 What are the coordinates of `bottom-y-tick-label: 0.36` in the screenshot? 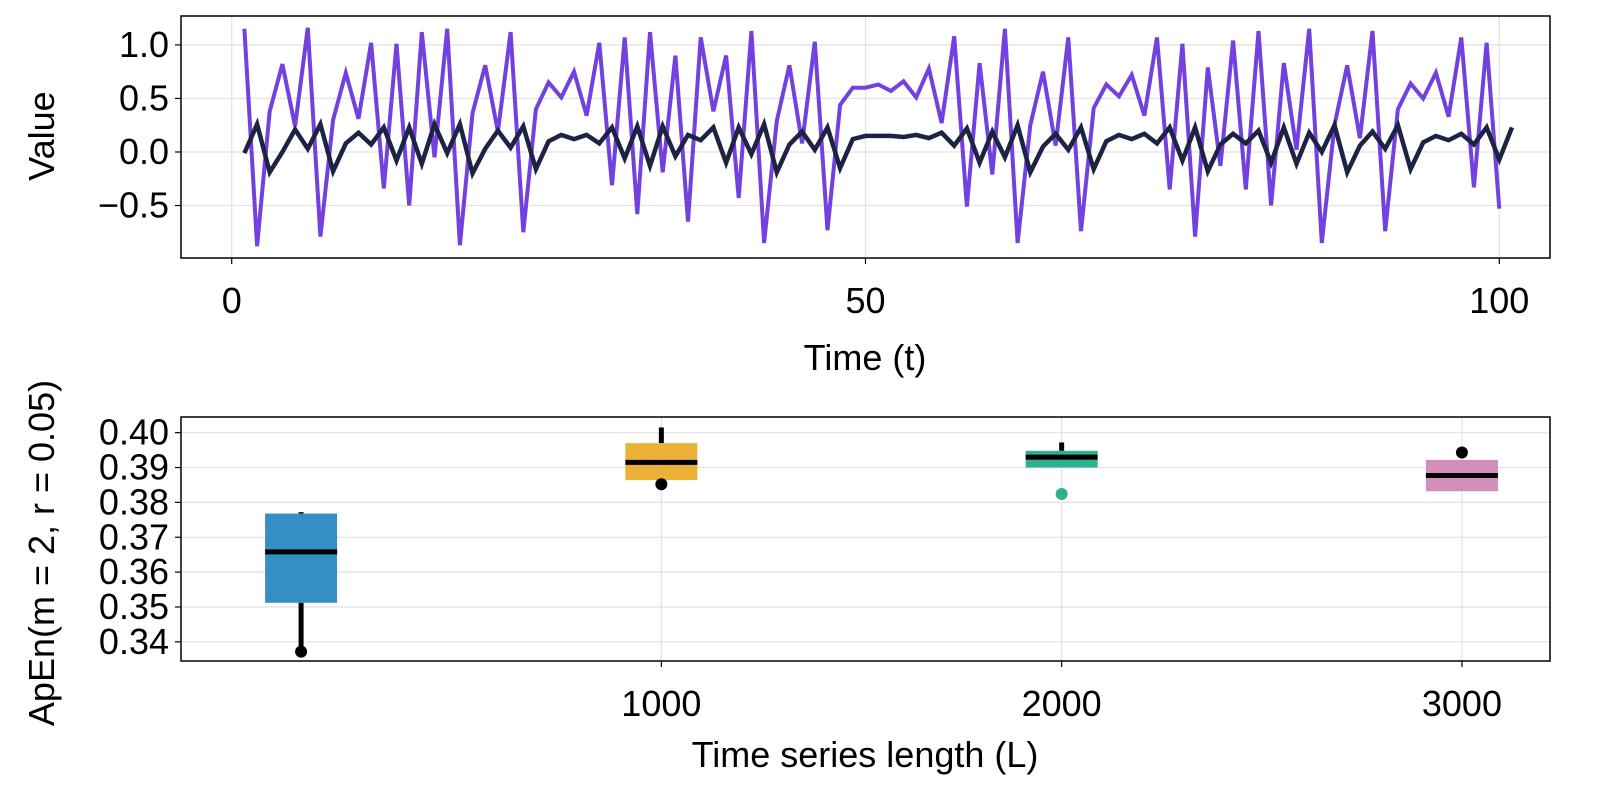 It's located at (134, 571).